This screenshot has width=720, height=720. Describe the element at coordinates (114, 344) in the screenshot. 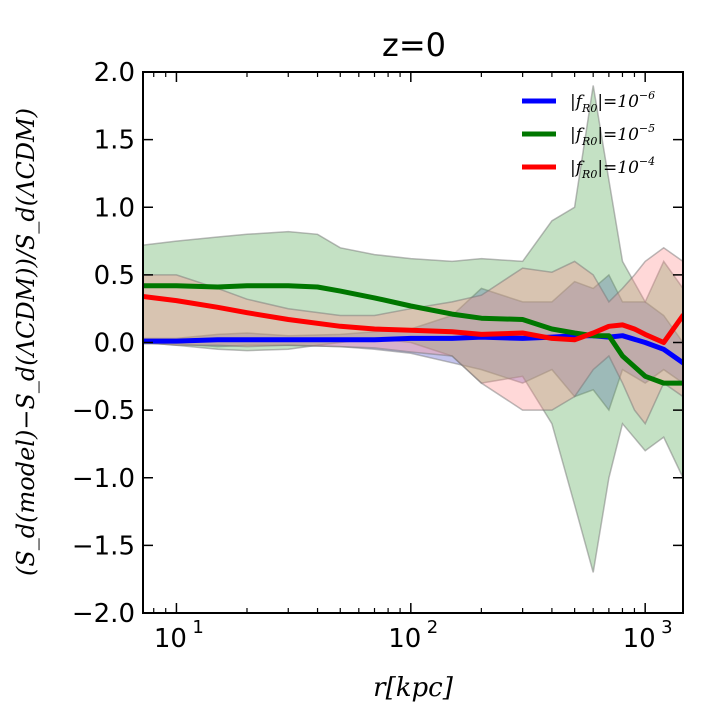

I see `y-tick-label: 0.0` at that location.